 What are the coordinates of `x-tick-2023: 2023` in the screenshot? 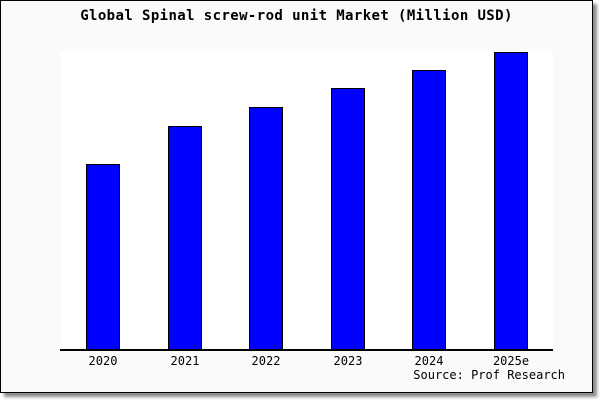 It's located at (348, 361).